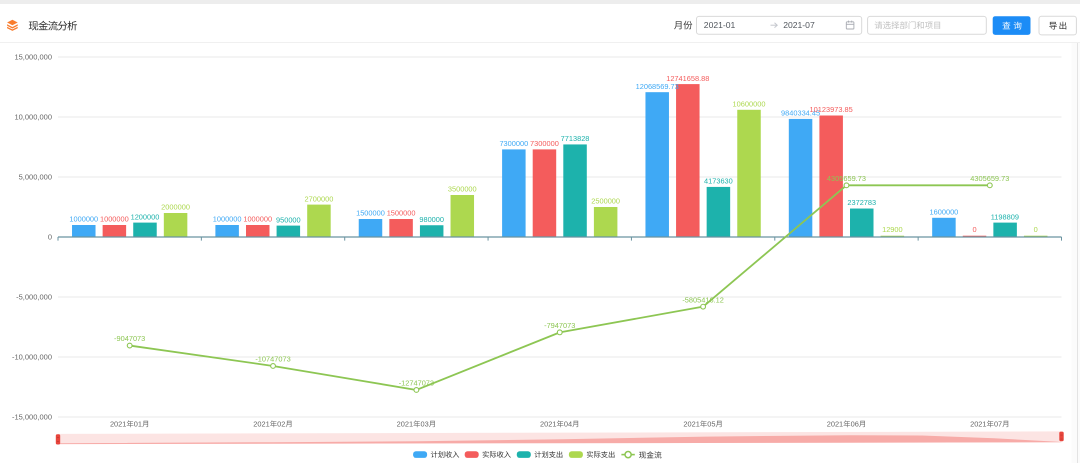 The width and height of the screenshot is (1080, 463). What do you see at coordinates (568, 424) in the screenshot?
I see `svg-text: 04` at bounding box center [568, 424].